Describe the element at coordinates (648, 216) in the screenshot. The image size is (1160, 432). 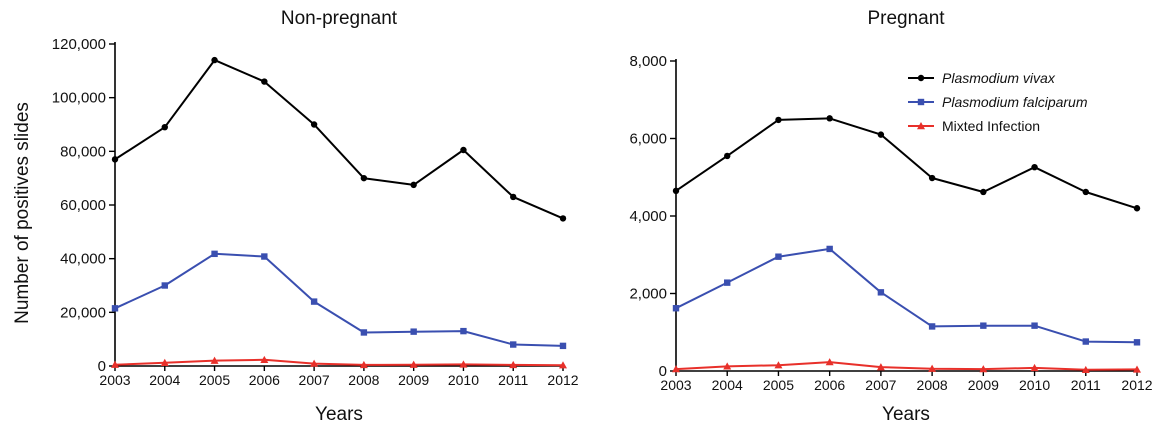
I see `y-tick-label: 4,000` at that location.